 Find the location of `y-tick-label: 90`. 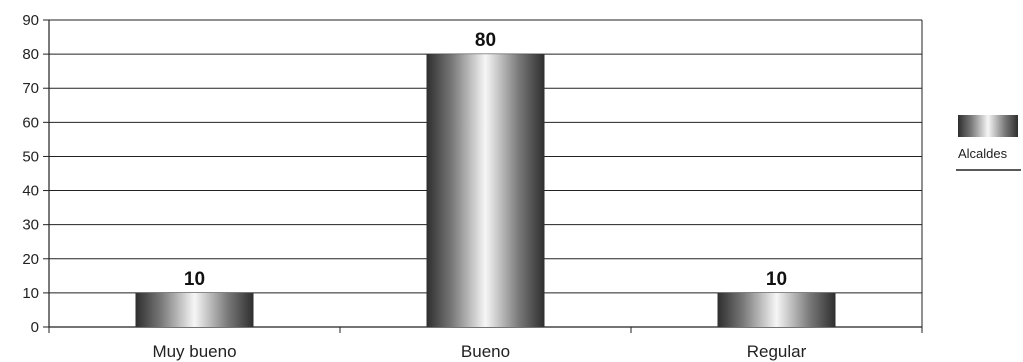

y-tick-label: 90 is located at coordinates (30, 20).